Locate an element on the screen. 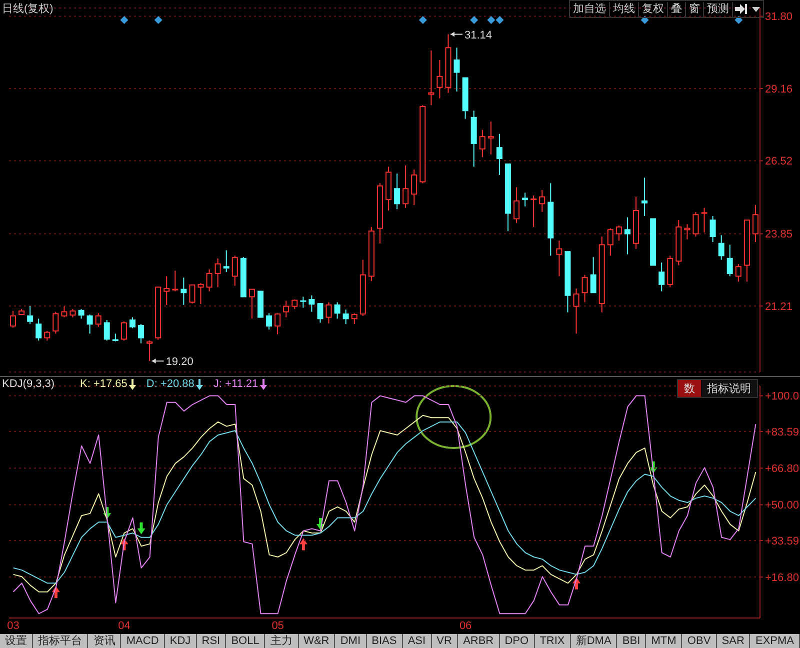  y-tick-label: 23.85 is located at coordinates (779, 234).